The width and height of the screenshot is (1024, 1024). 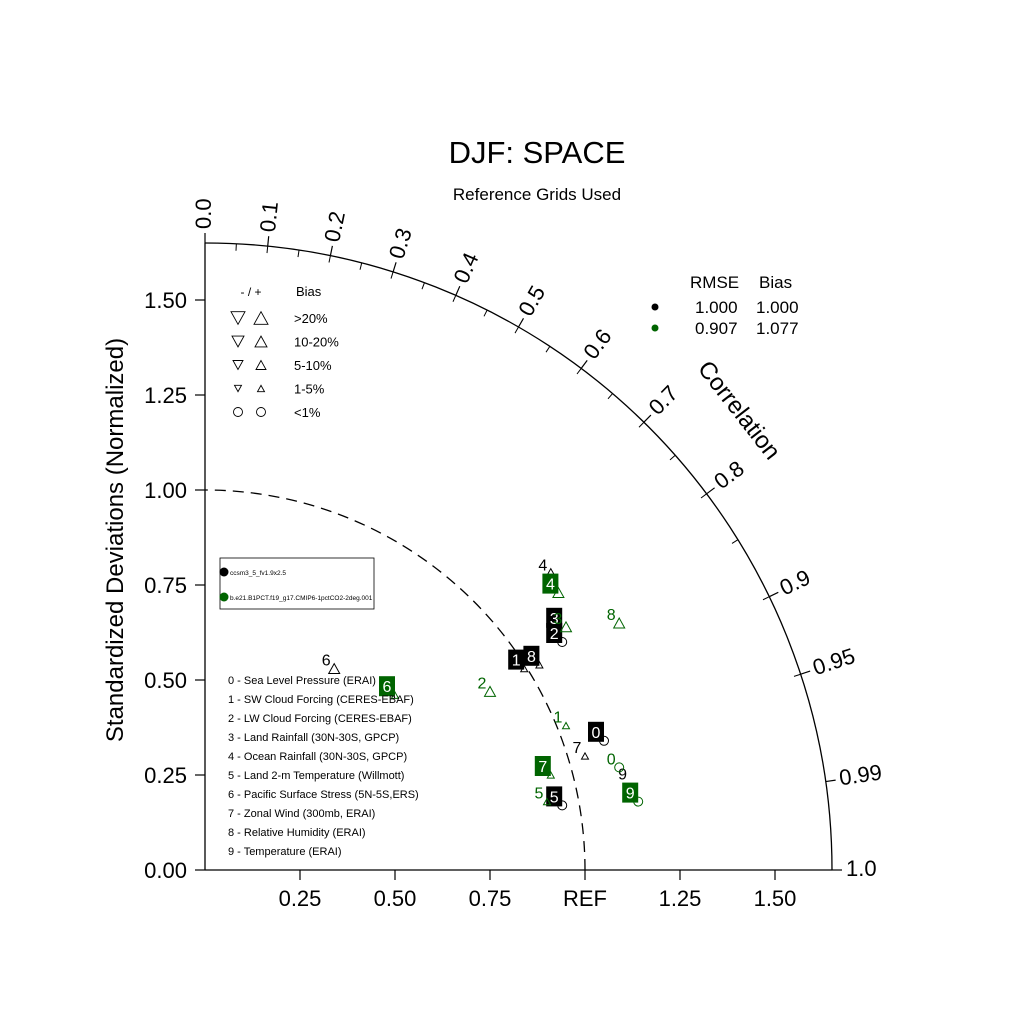 I want to click on bias-circle-icon, so click(x=261, y=412).